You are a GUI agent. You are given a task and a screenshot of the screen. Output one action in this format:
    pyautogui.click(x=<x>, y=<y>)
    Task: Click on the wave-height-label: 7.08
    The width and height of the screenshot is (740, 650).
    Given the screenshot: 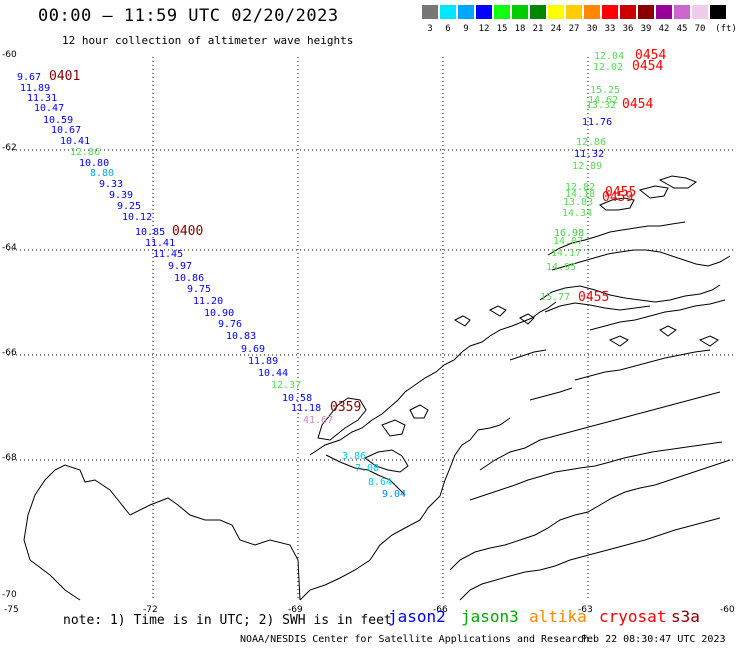 What is the action you would take?
    pyautogui.click(x=367, y=468)
    